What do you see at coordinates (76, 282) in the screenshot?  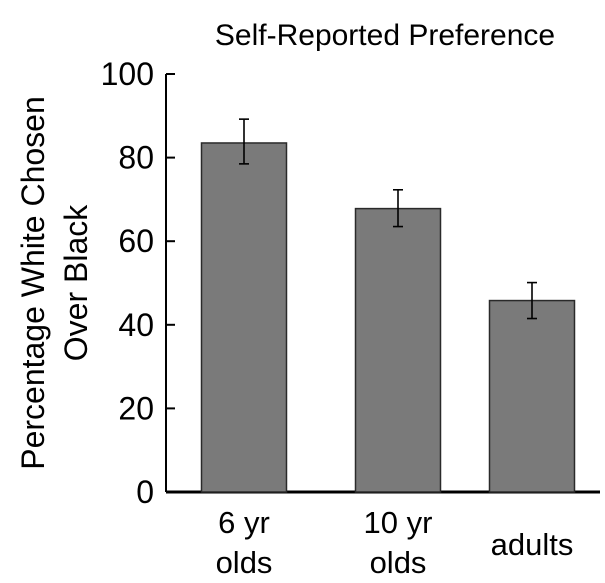 I see `y-axis-label-line-2: Over Black` at bounding box center [76, 282].